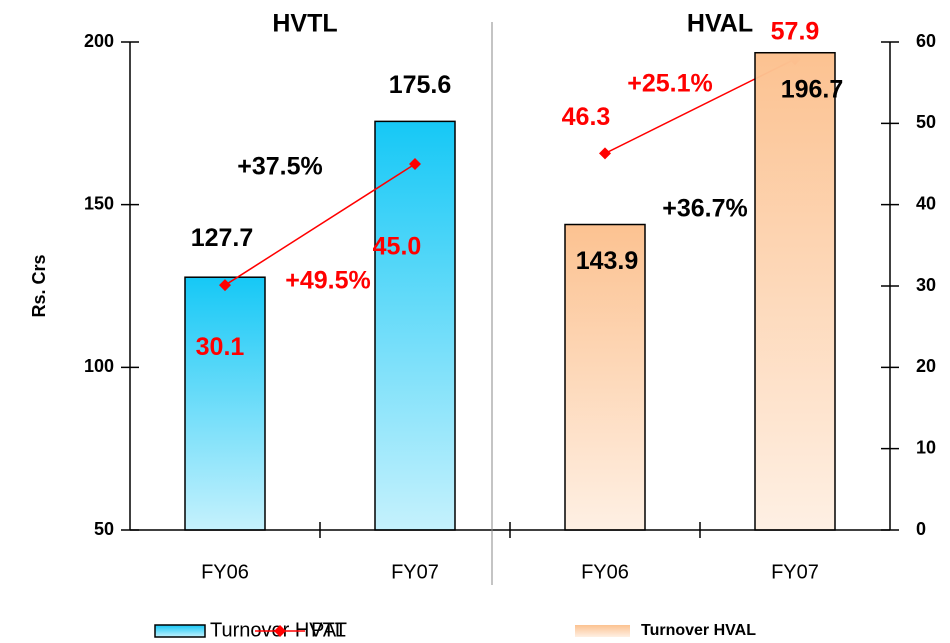 The width and height of the screenshot is (950, 643). What do you see at coordinates (99, 203) in the screenshot?
I see `y-tick-label: 150` at bounding box center [99, 203].